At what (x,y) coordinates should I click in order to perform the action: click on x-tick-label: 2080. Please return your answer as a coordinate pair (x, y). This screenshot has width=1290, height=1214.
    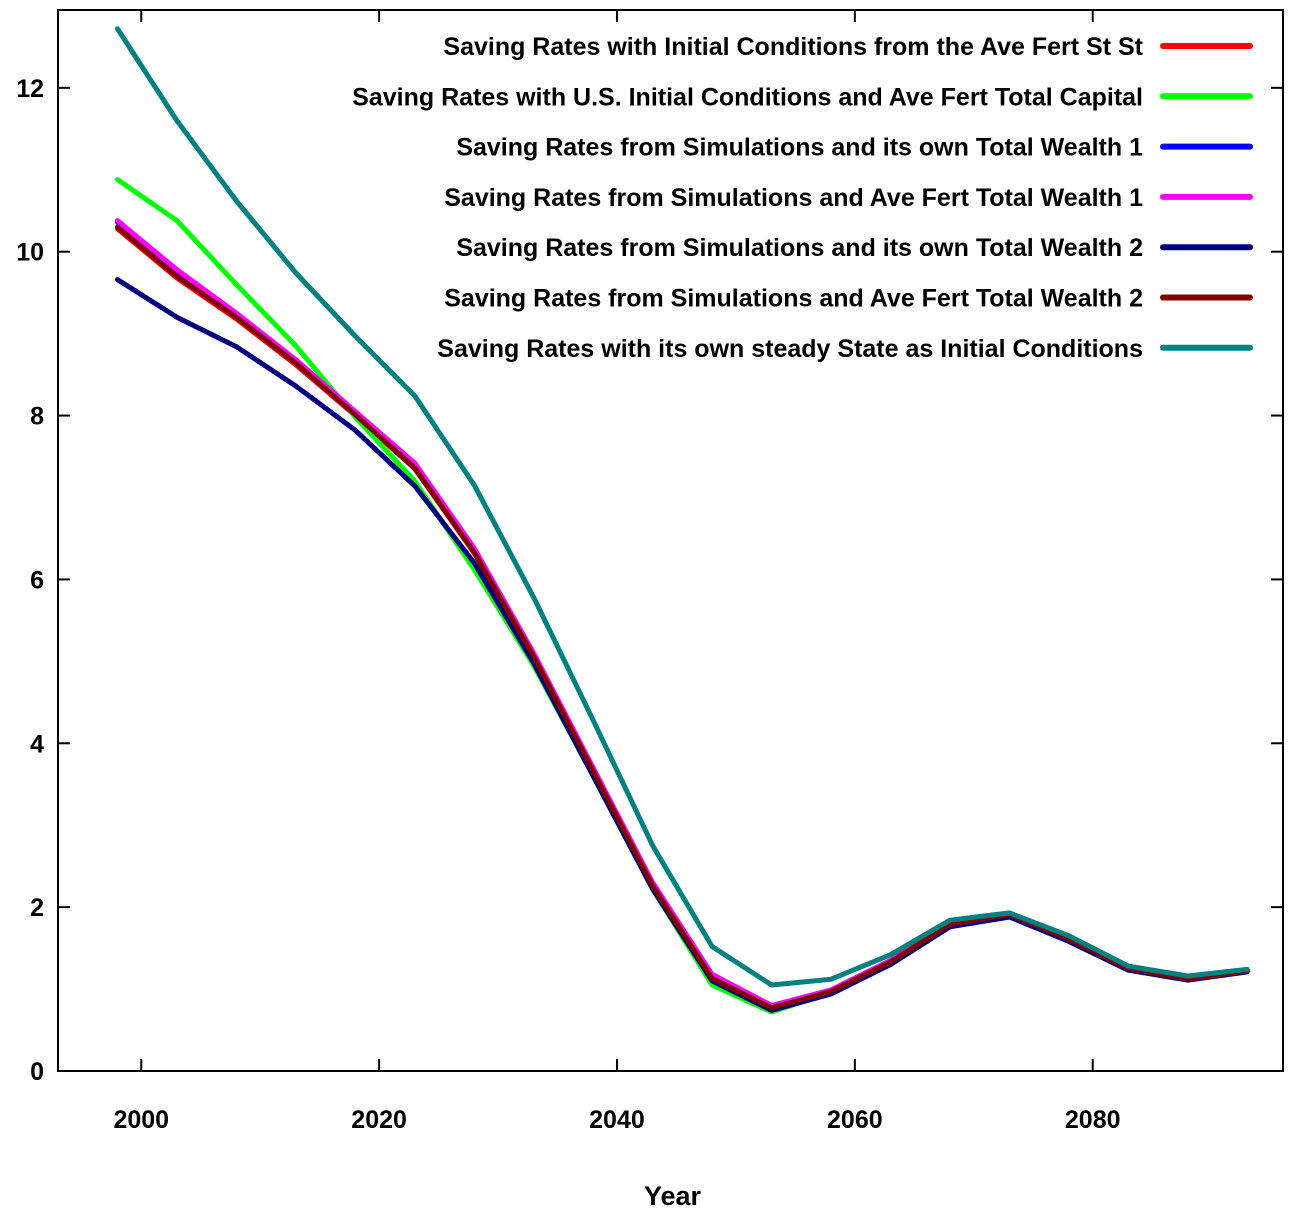
    Looking at the image, I should click on (1093, 1120).